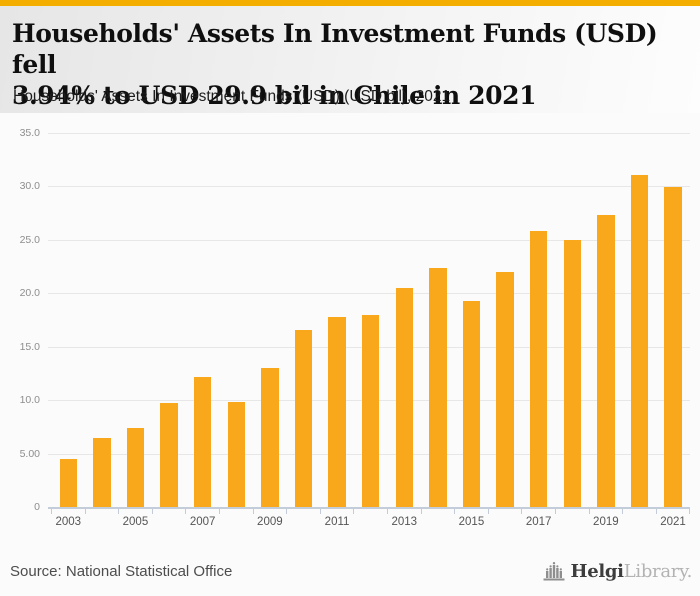 Image resolution: width=700 pixels, height=596 pixels. Describe the element at coordinates (606, 522) in the screenshot. I see `x-tick-label-2019: 2019` at that location.